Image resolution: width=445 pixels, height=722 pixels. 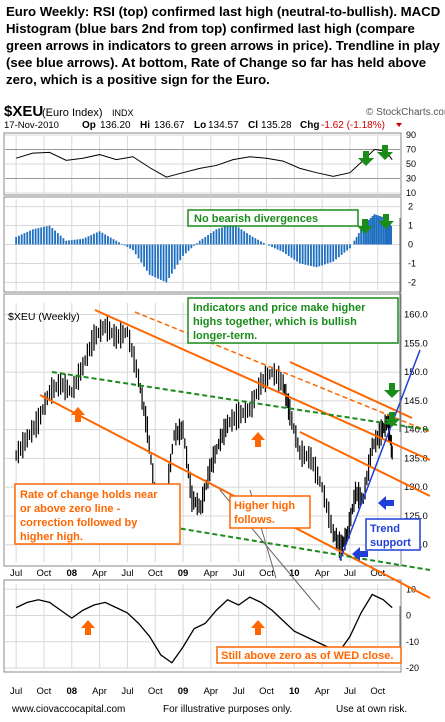 What do you see at coordinates (412, 668) in the screenshot?
I see `roc-tick-label: -20` at bounding box center [412, 668].